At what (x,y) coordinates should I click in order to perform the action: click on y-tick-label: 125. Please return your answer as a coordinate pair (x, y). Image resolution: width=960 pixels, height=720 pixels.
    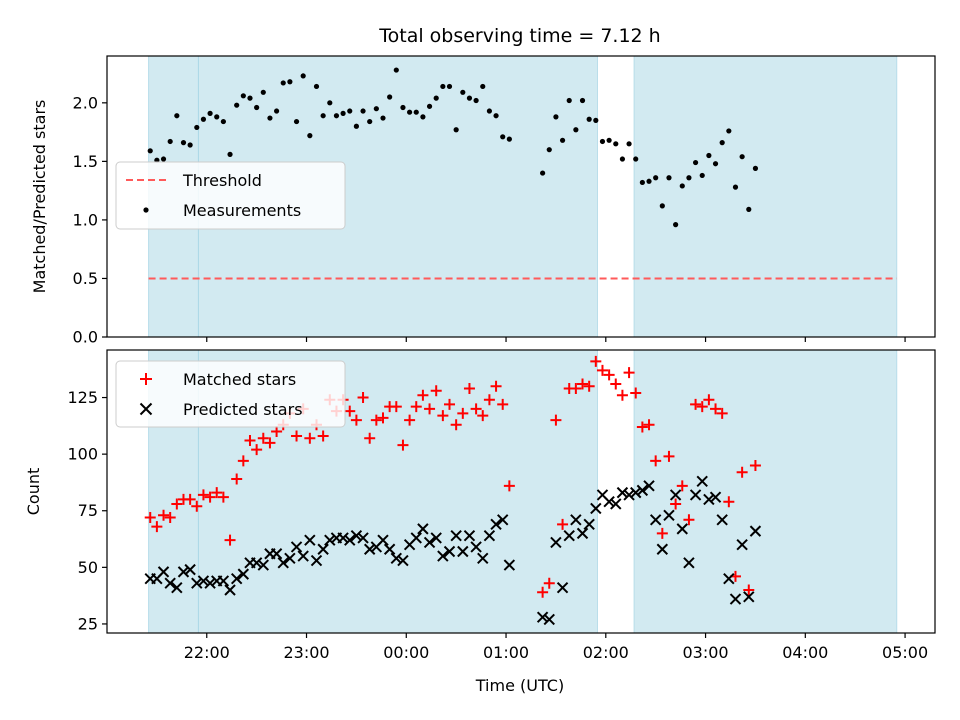
    Looking at the image, I should click on (82, 397).